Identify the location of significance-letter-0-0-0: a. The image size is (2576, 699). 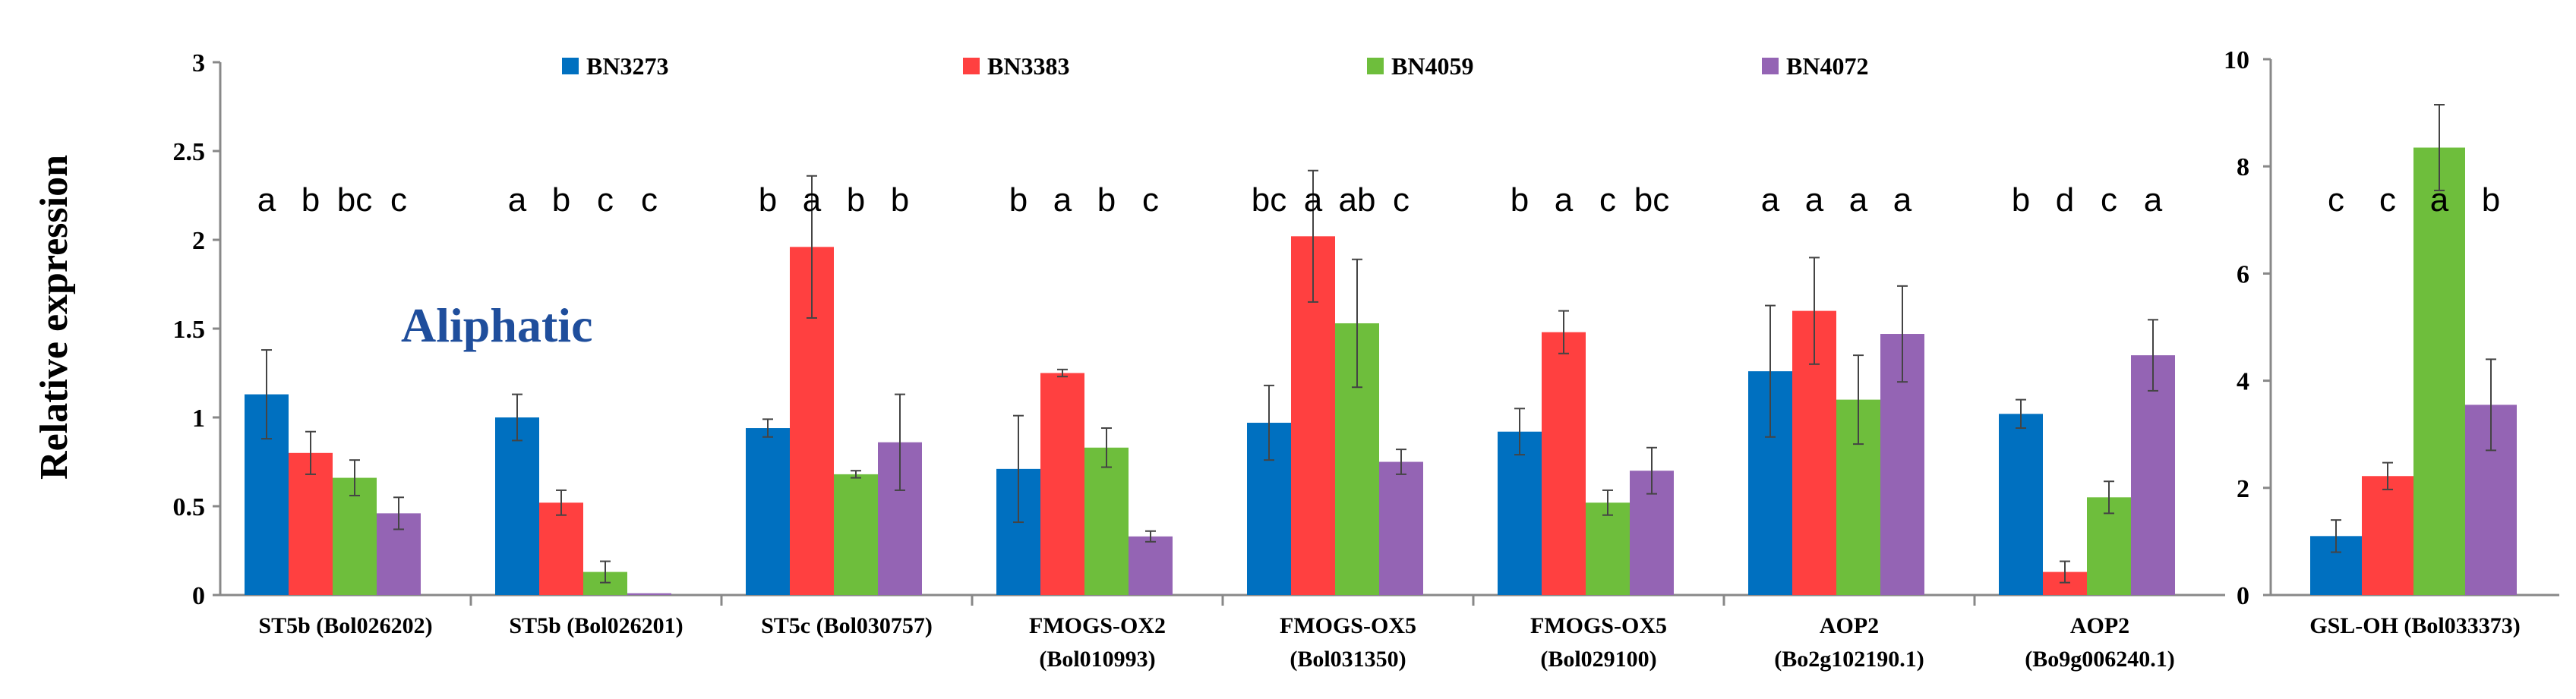
(266, 200).